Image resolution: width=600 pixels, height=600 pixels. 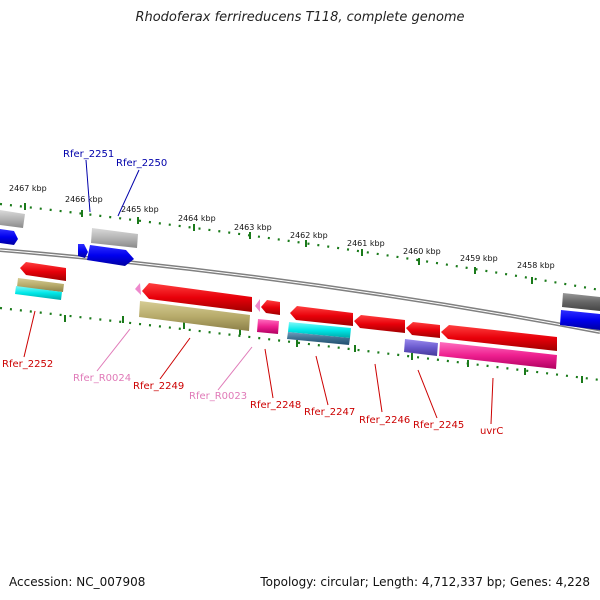 What do you see at coordinates (491, 431) in the screenshot?
I see `gene-label: uvrC` at bounding box center [491, 431].